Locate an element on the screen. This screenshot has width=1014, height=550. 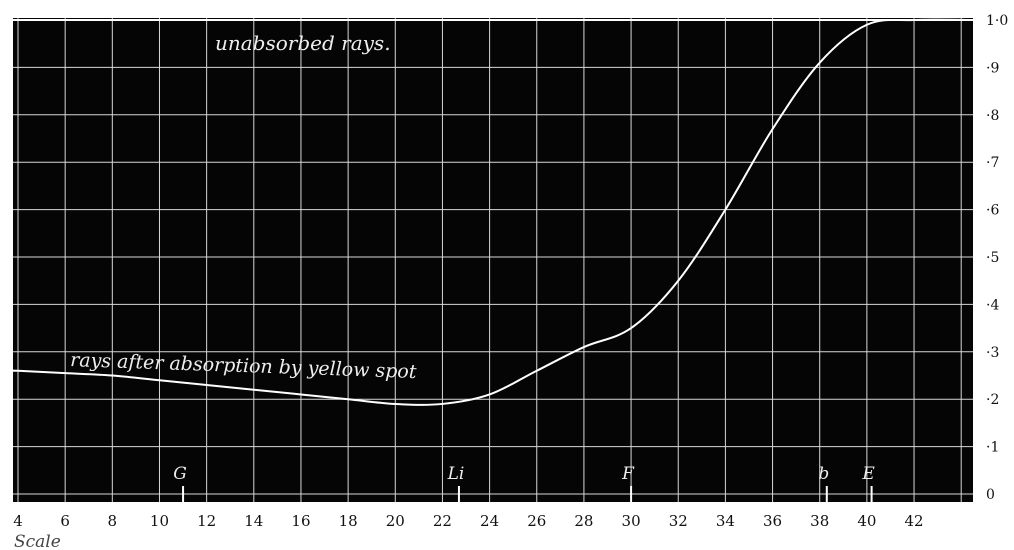
y-tick-label: ·1 is located at coordinates (992, 448).